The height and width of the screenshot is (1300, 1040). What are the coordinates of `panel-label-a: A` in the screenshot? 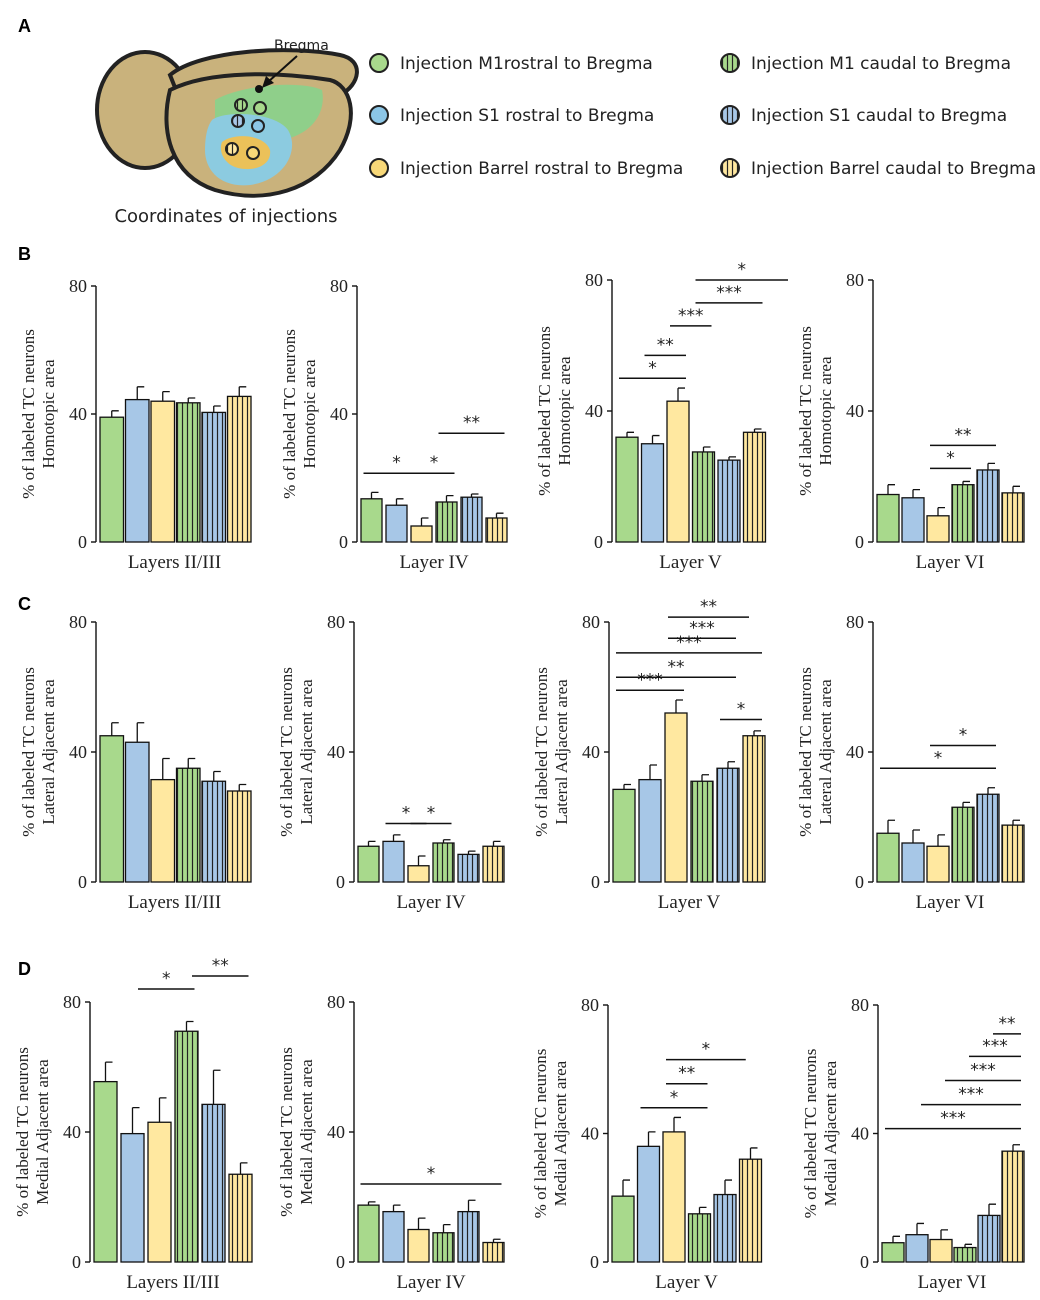 It's located at (24, 26).